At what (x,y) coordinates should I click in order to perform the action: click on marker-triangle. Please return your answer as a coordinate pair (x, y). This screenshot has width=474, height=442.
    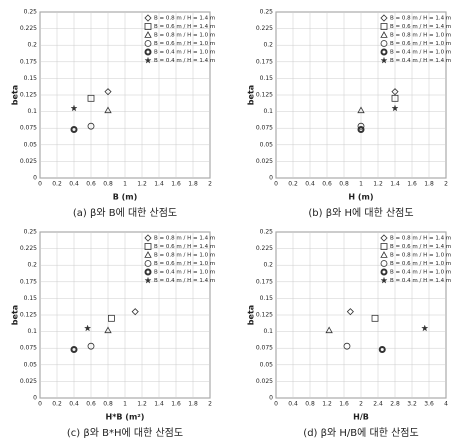
    Looking at the image, I should click on (329, 330).